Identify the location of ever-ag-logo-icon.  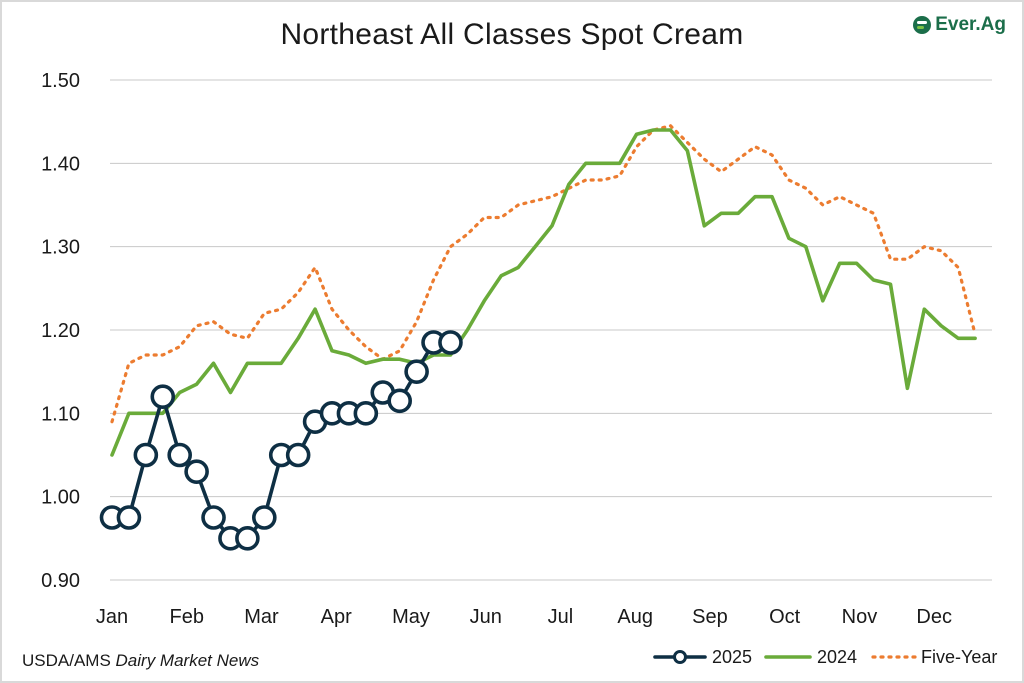
(922, 25).